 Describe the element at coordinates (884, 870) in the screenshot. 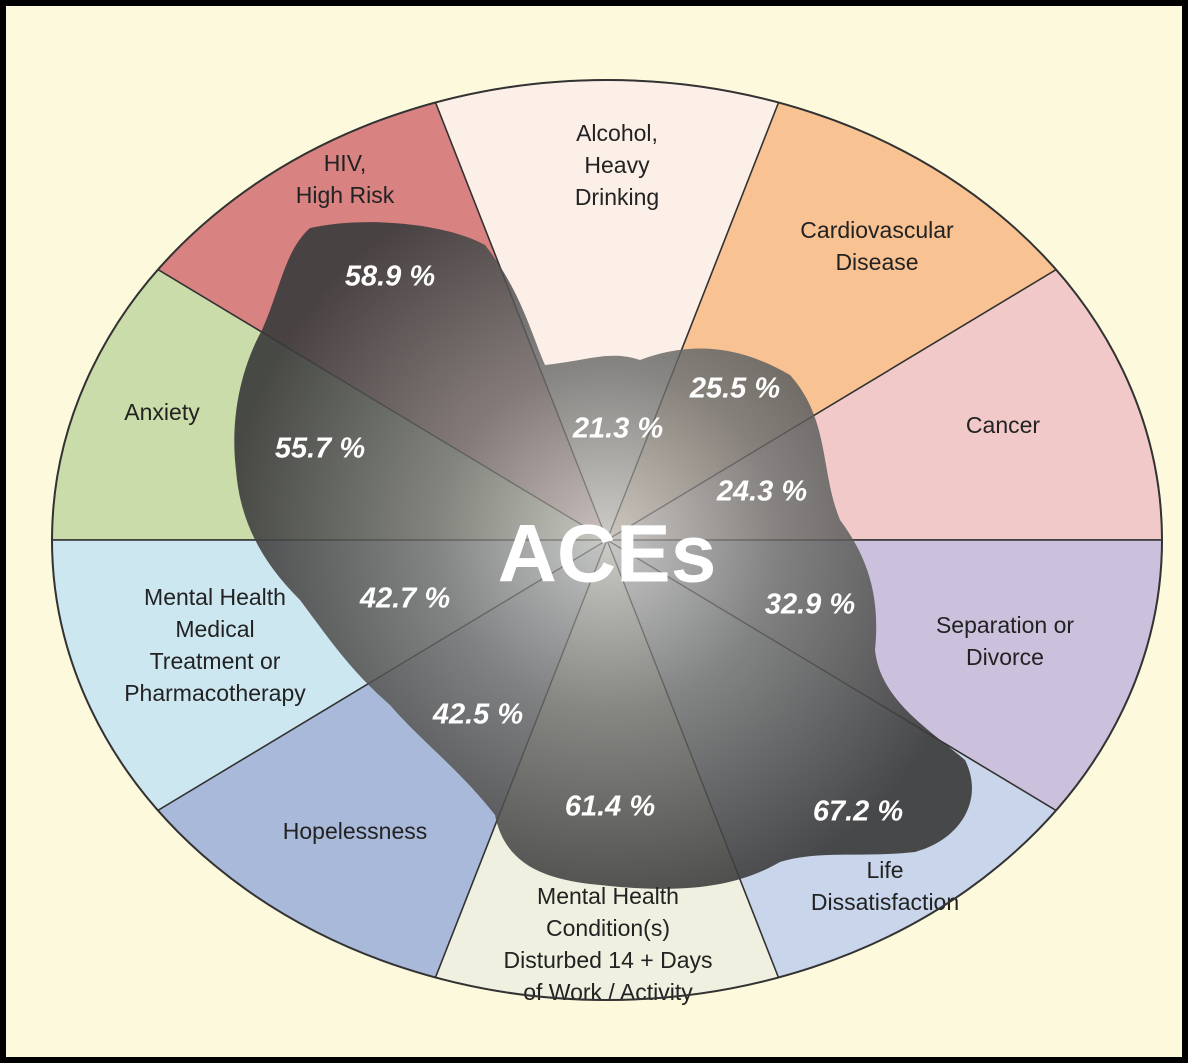

I see `sector-label: Life` at that location.